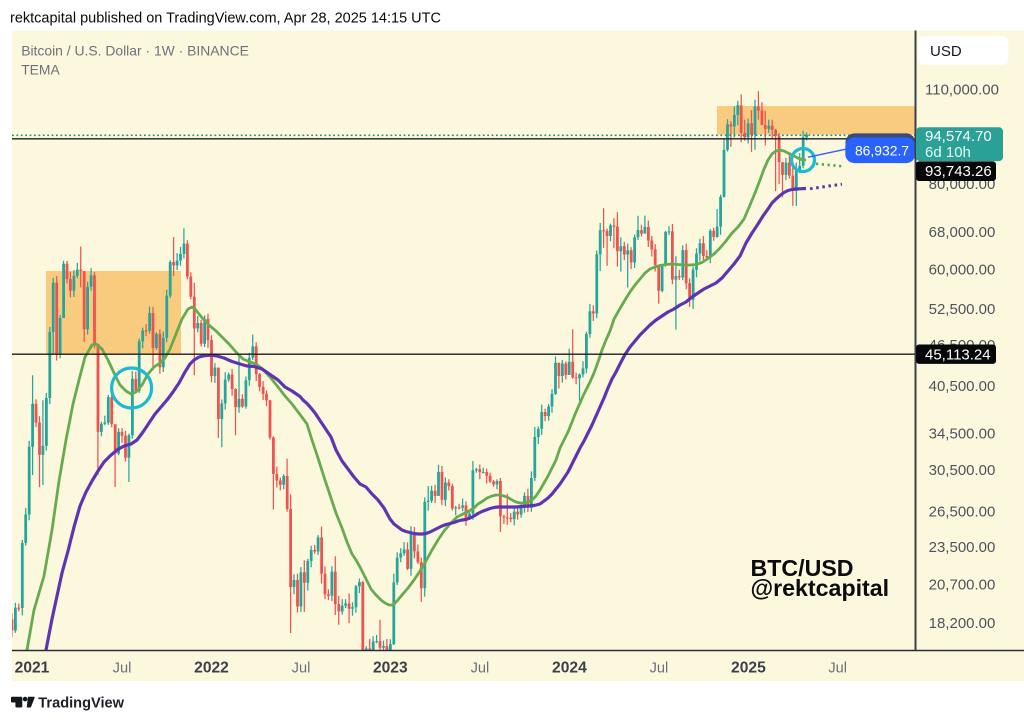  What do you see at coordinates (40, 70) in the screenshot?
I see `svg-text: TEMA` at bounding box center [40, 70].